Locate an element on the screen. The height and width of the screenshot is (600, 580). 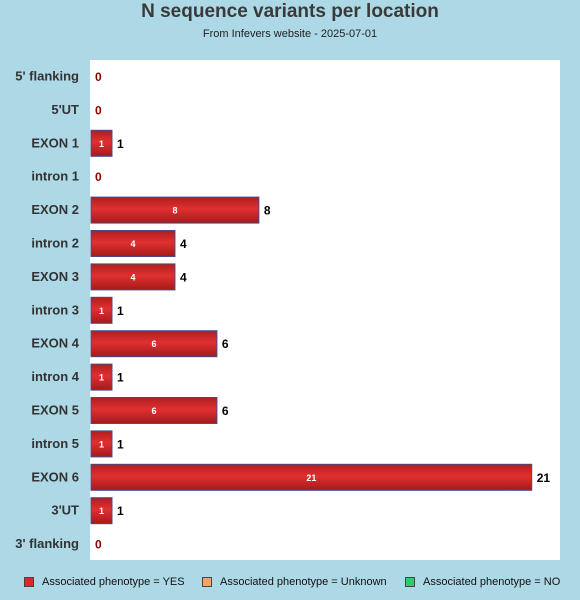
category-label: intron 1 is located at coordinates (55, 176).